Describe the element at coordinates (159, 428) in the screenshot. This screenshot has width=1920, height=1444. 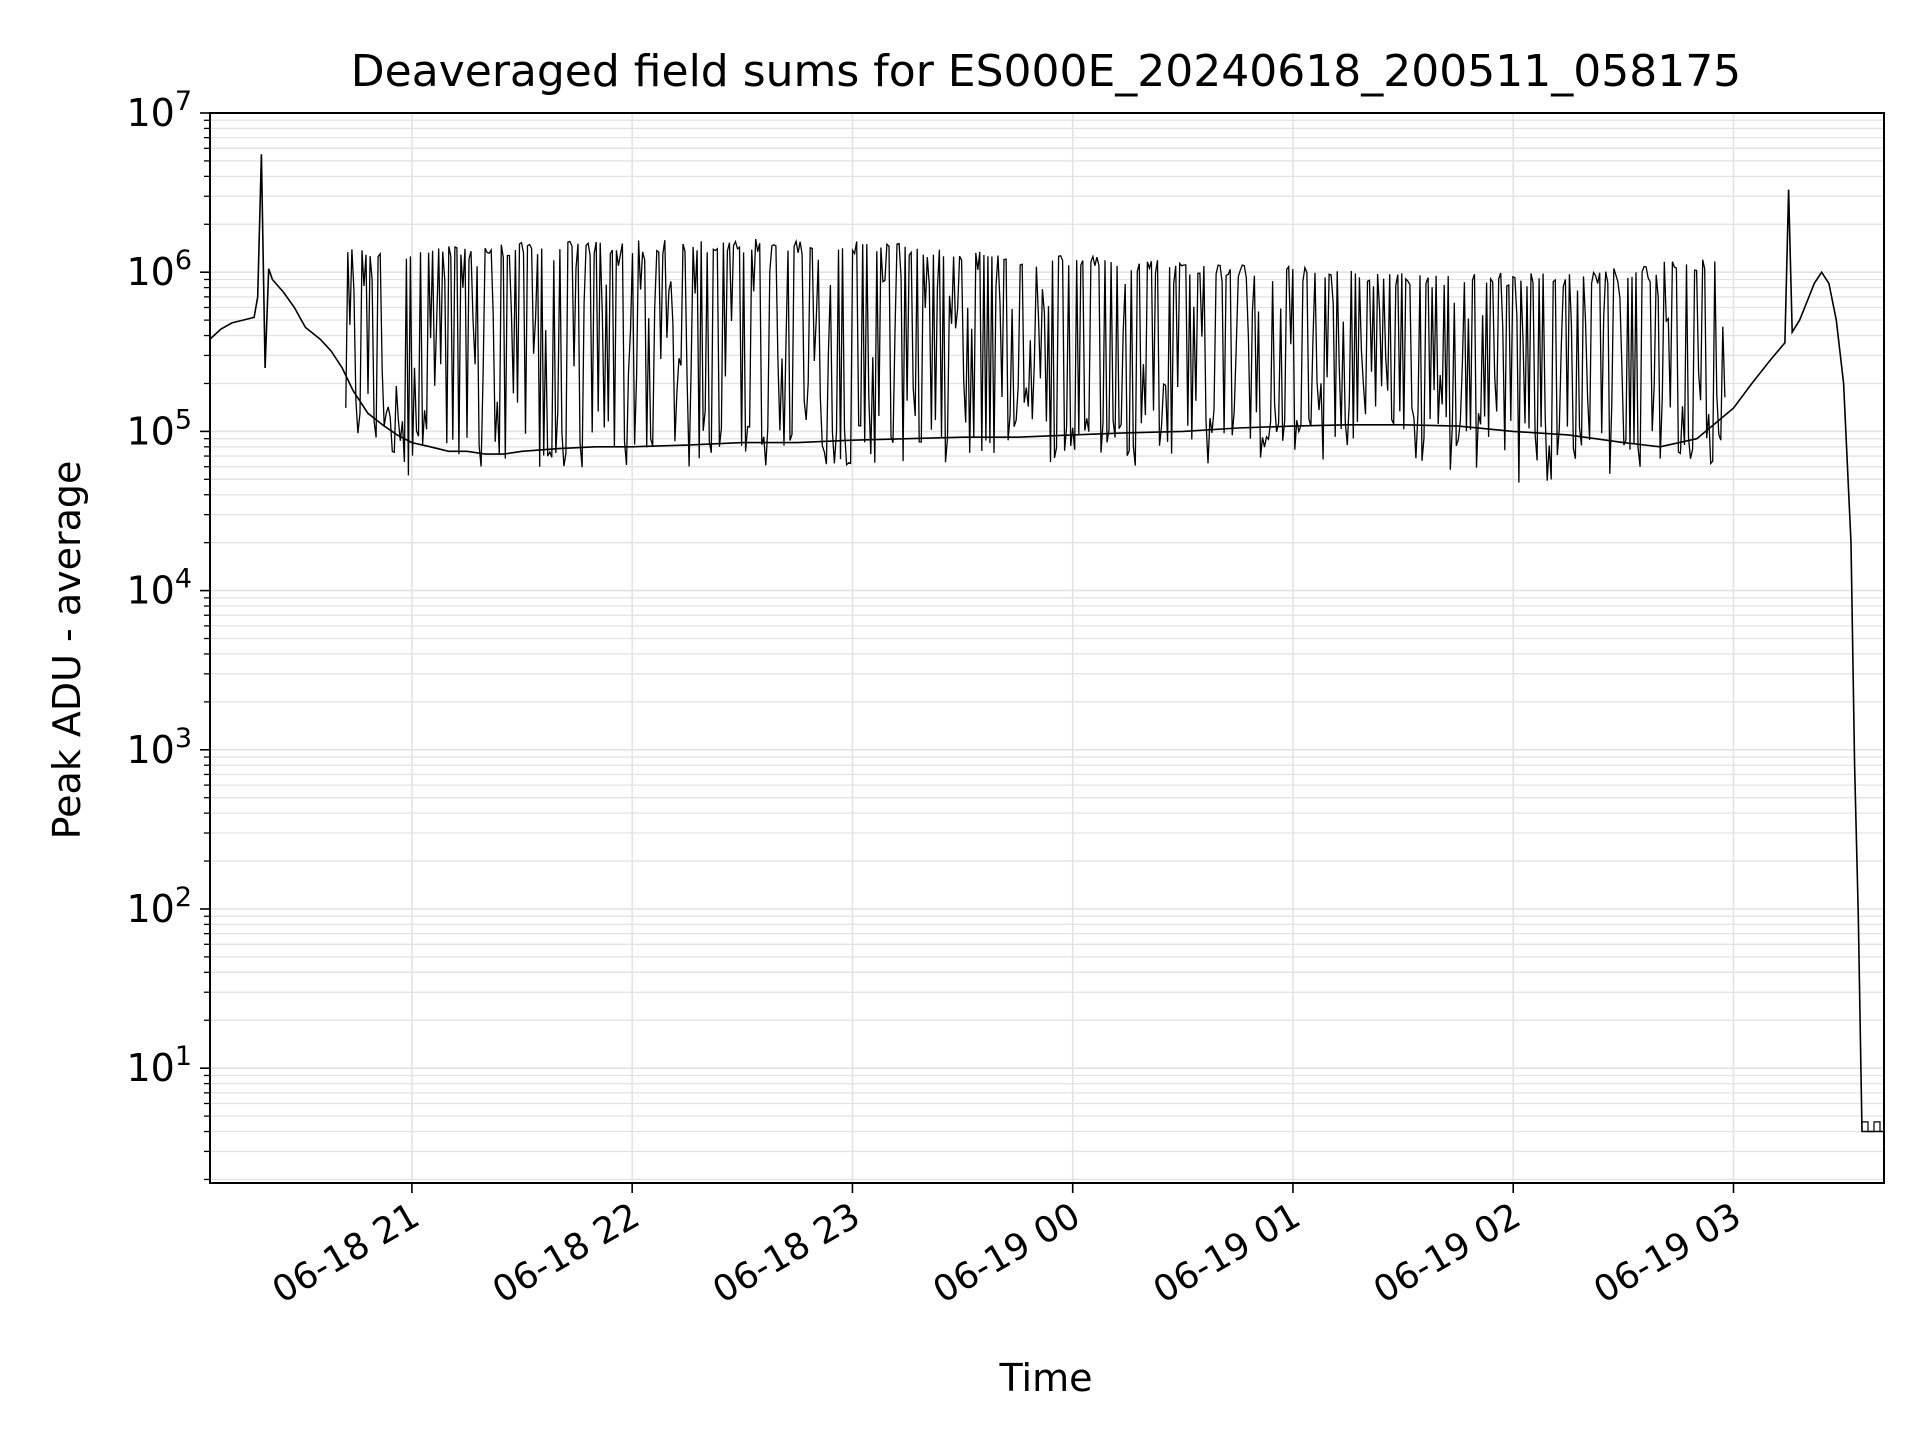
I see `y-tick-label: 105` at that location.